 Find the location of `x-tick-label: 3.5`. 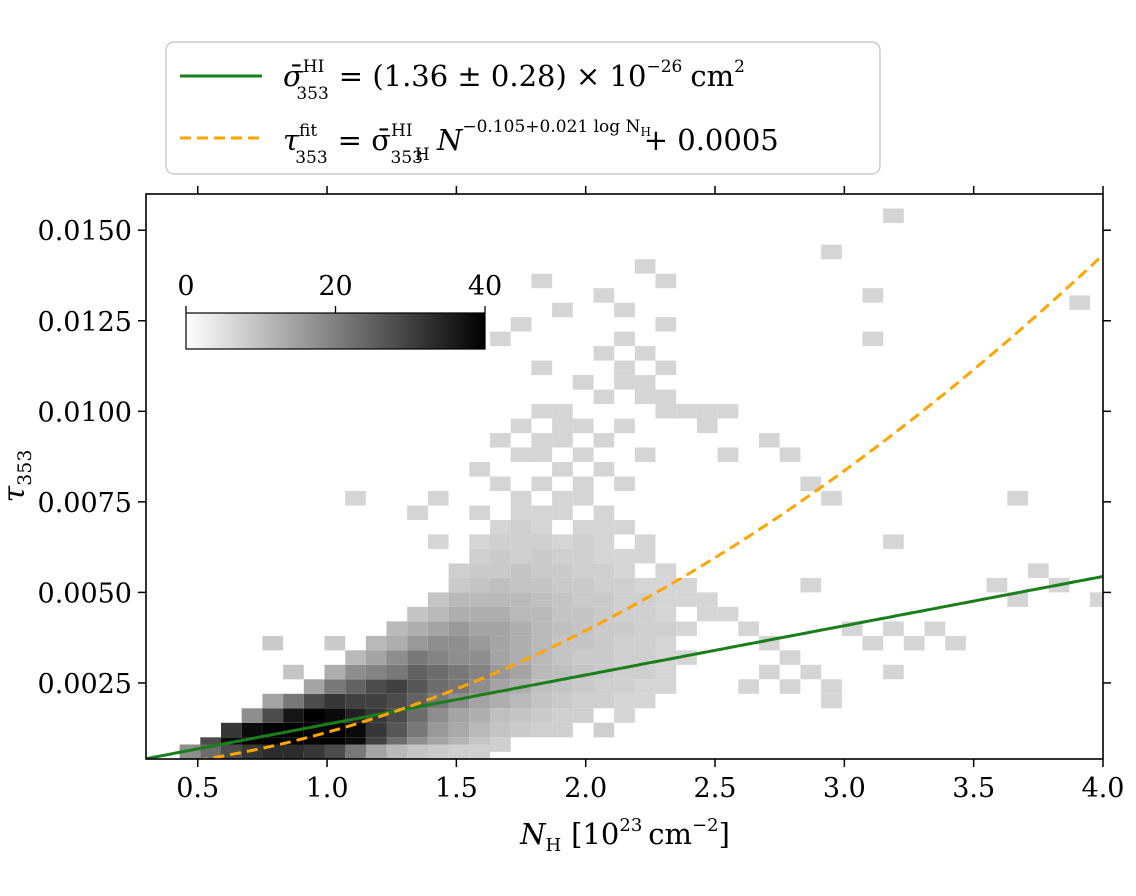

x-tick-label: 3.5 is located at coordinates (973, 788).